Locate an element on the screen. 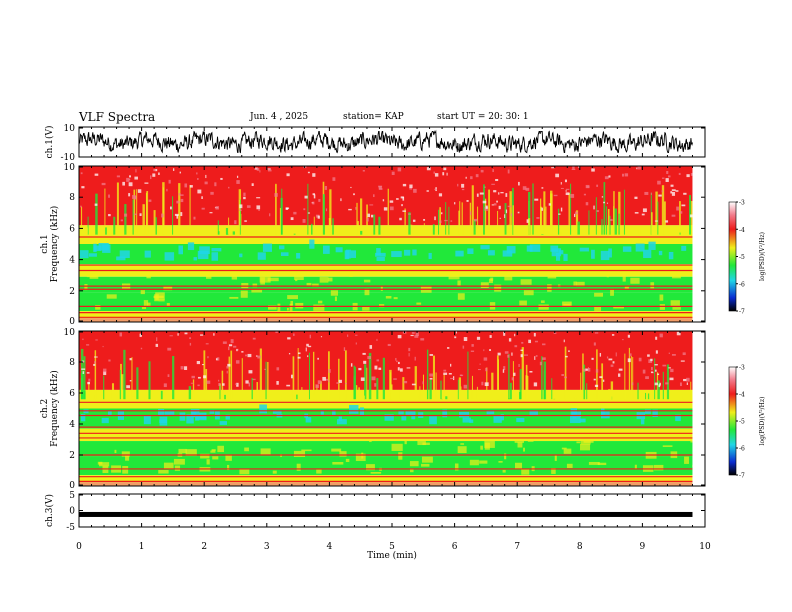 This screenshot has width=792, height=612. ch2-spectrogram-ylabel: Frequency (kHz) is located at coordinates (54, 408).